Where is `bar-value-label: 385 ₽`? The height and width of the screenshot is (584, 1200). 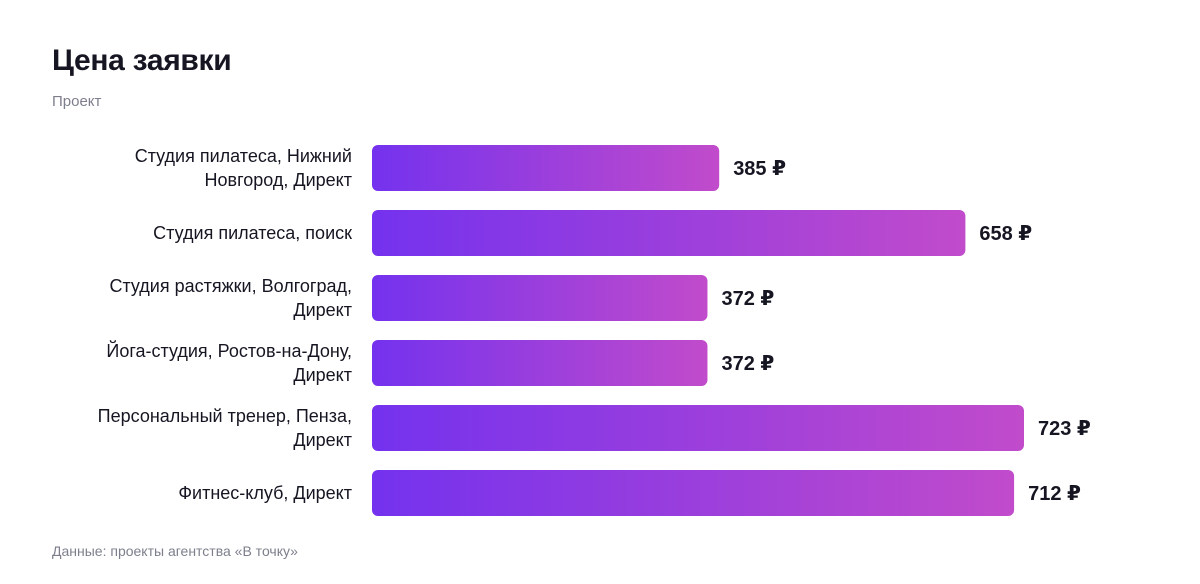
bar-value-label: 385 ₽ is located at coordinates (759, 169).